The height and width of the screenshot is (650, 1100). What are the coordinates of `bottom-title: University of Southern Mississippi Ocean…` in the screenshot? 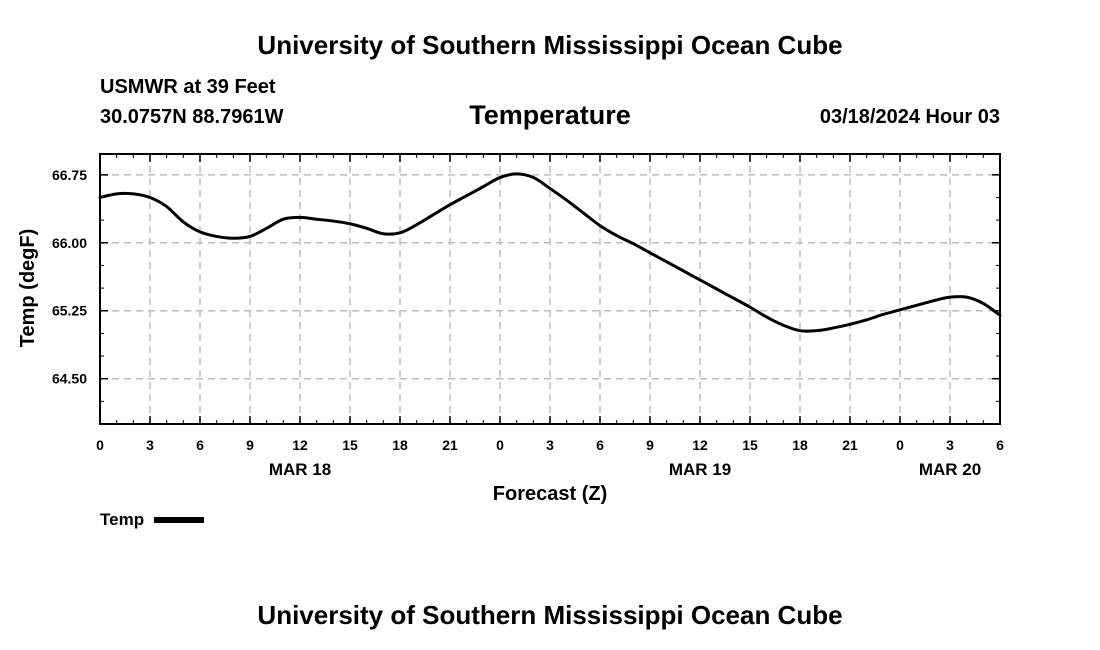 It's located at (550, 615).